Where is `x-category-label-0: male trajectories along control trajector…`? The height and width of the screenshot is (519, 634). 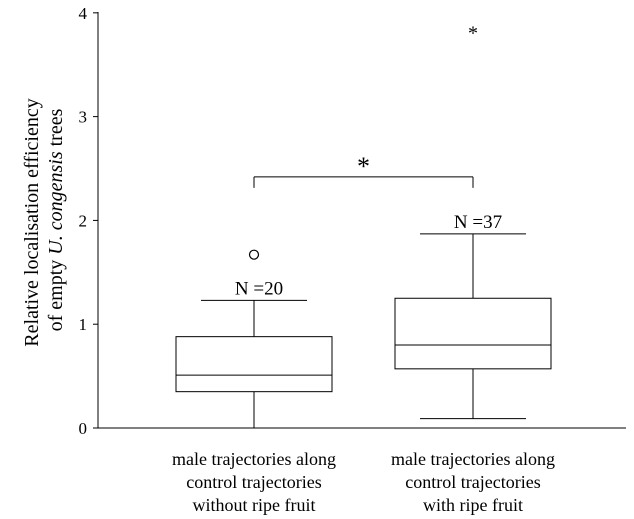
x-category-label-0: male trajectories along control trajector… is located at coordinates (254, 482).